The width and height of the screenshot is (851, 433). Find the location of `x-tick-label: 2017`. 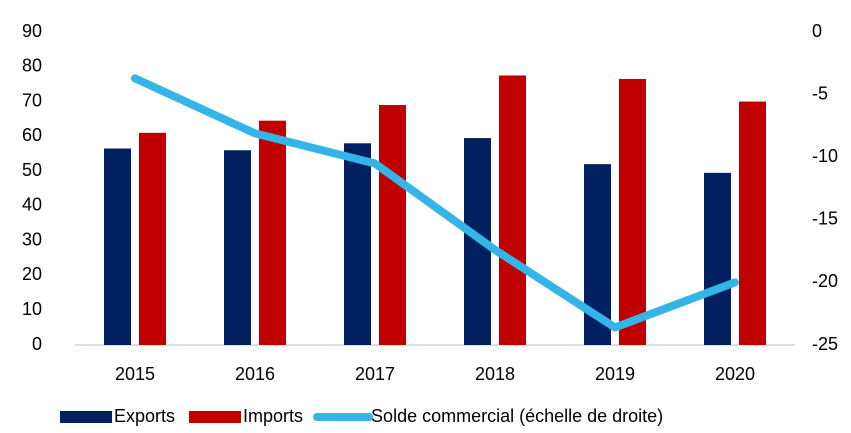

x-tick-label: 2017 is located at coordinates (375, 374).